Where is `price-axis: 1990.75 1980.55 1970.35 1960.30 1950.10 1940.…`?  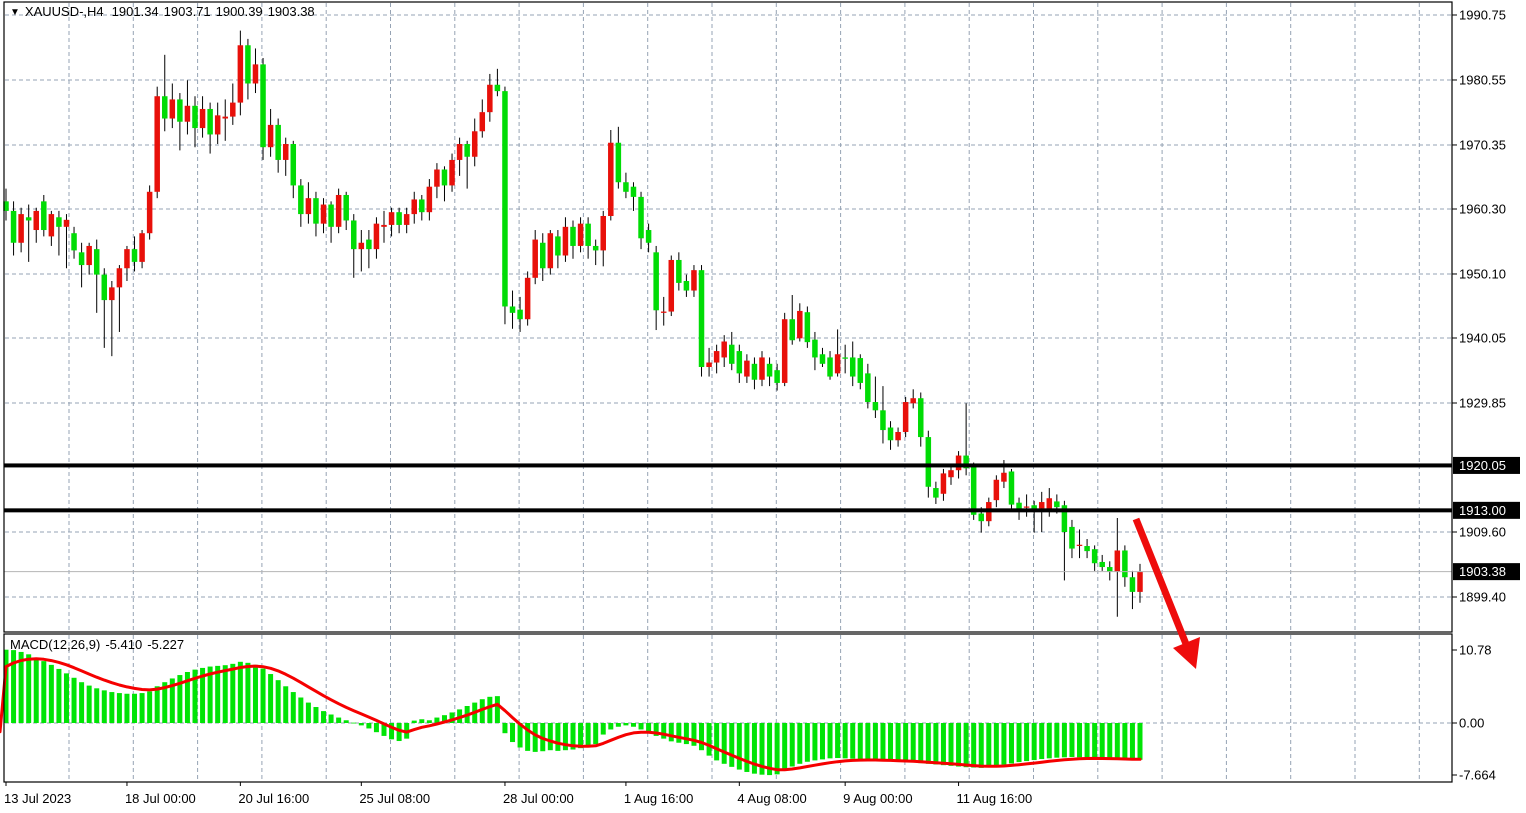
price-axis: 1990.75 1980.55 1970.35 1960.30 1950.10 1940.… is located at coordinates (1486, 306).